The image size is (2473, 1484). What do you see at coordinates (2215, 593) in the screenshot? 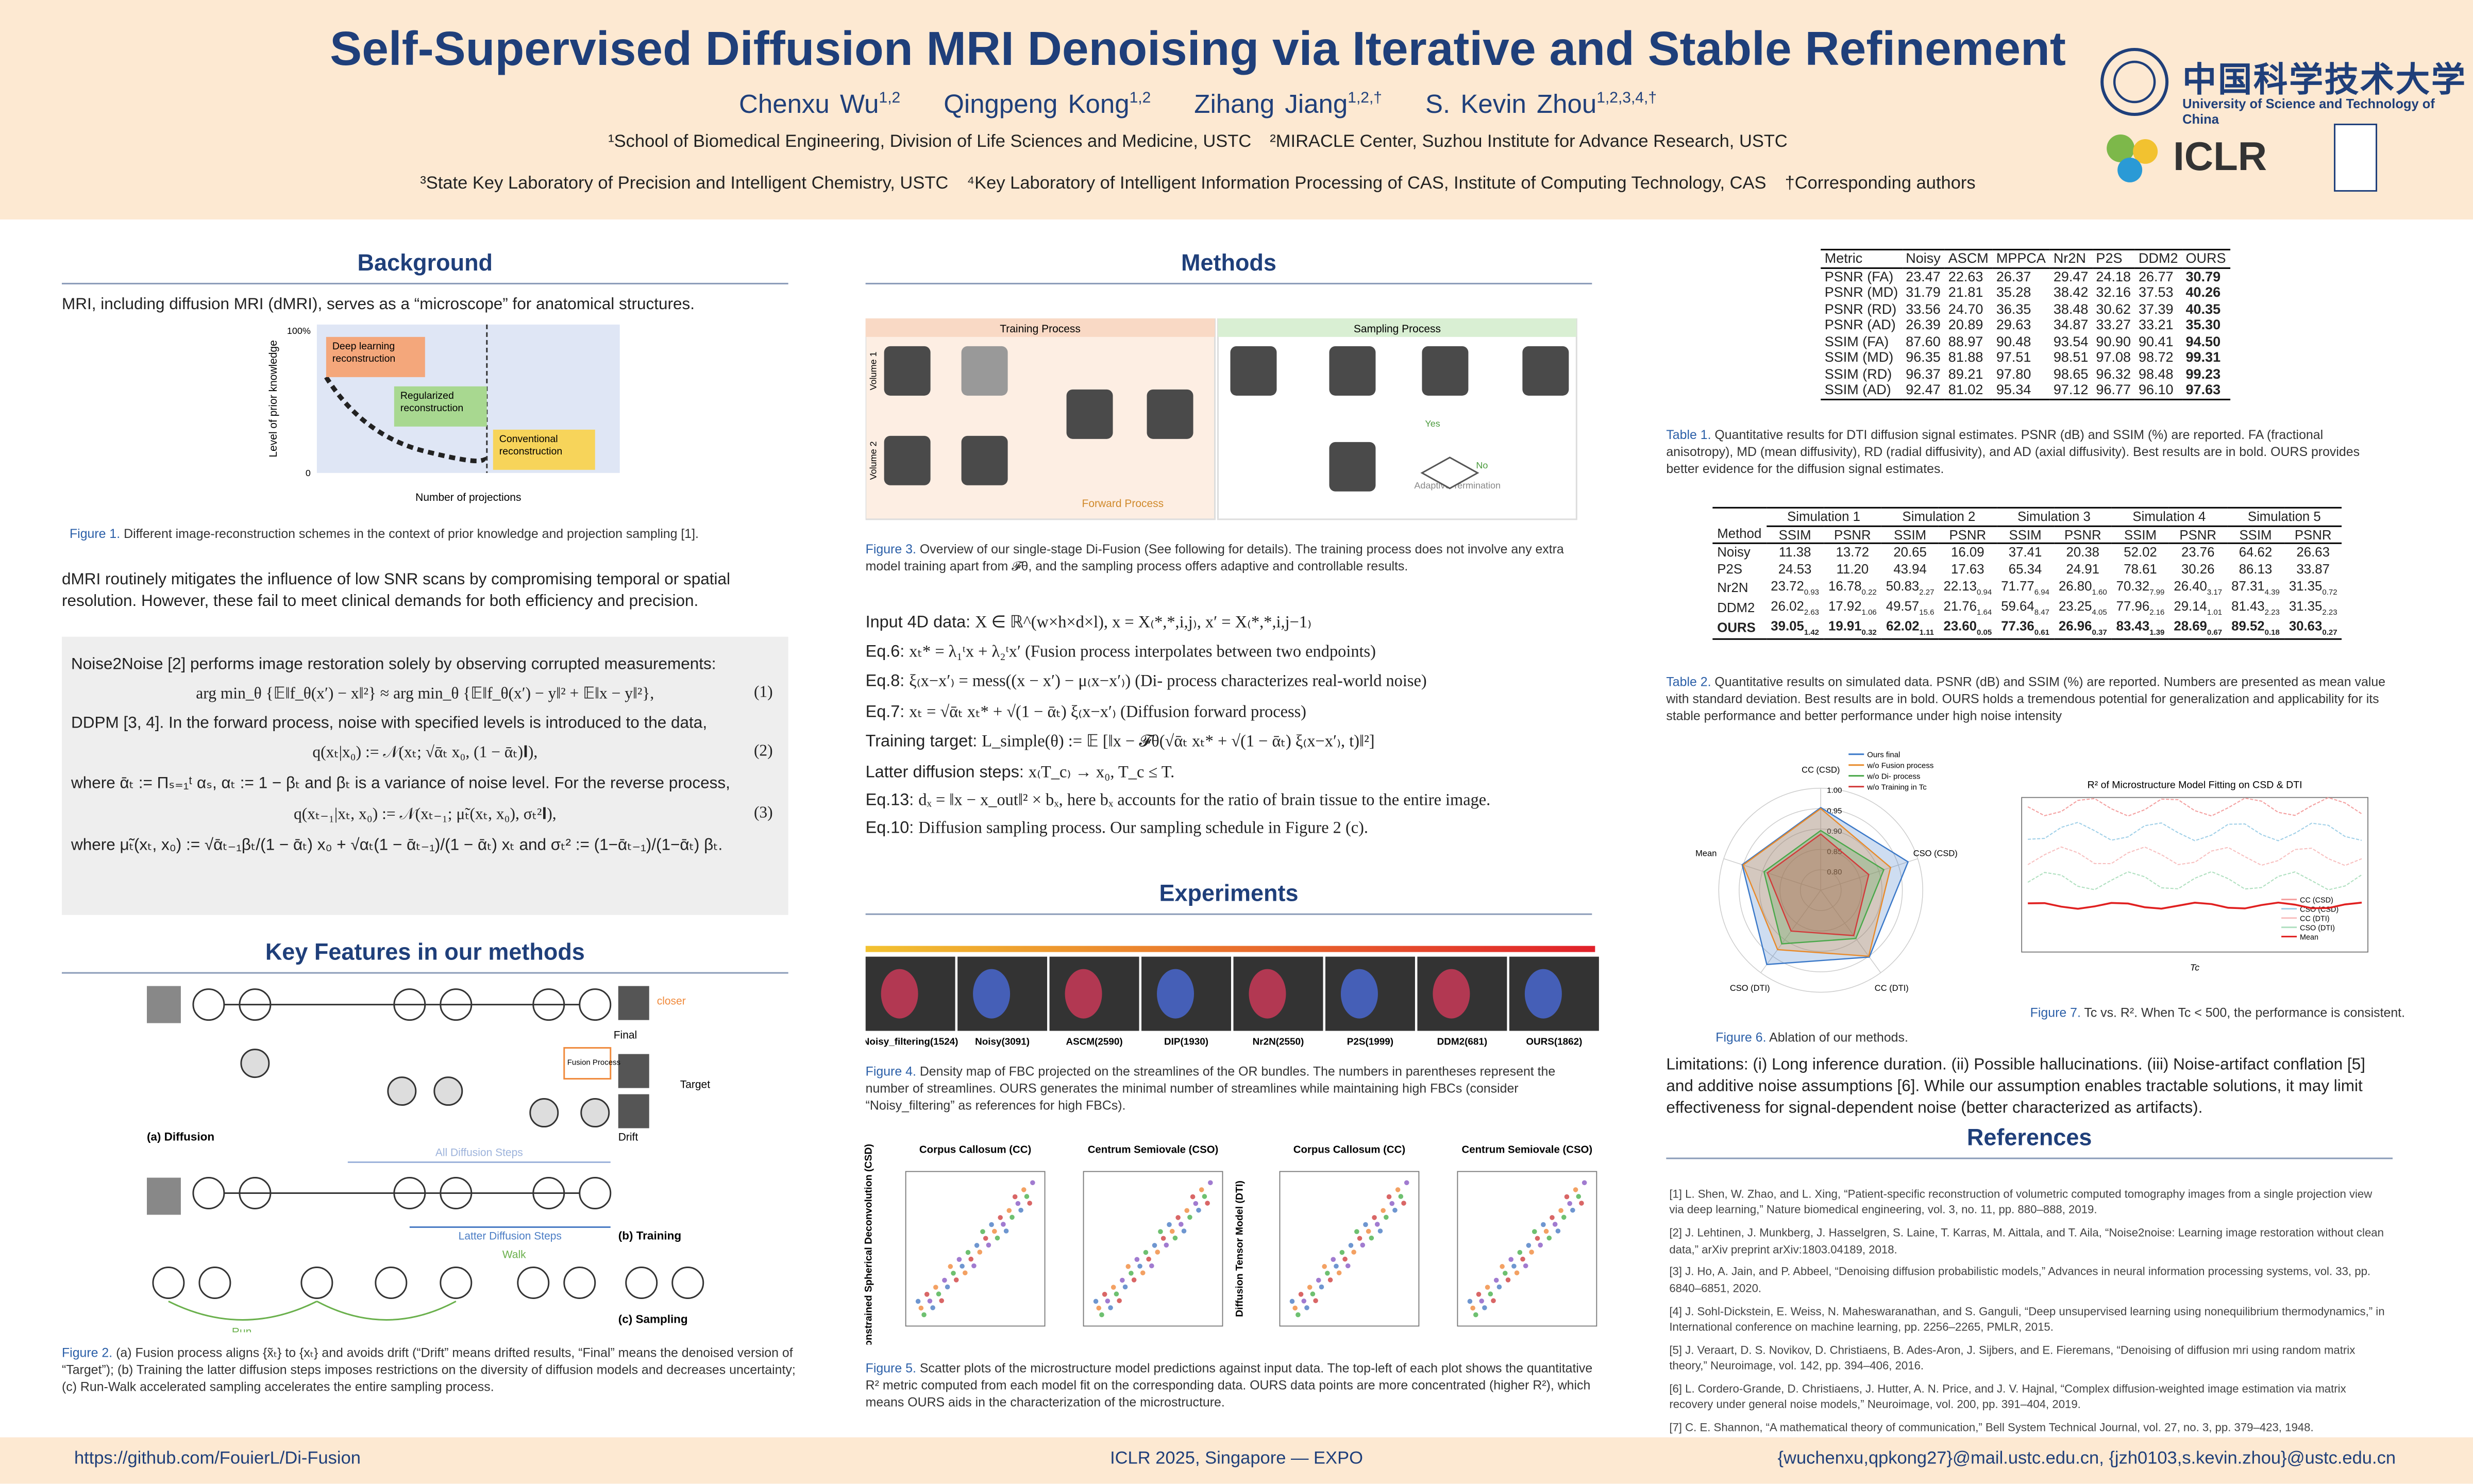
I see `cell-std: 3.17` at bounding box center [2215, 593].